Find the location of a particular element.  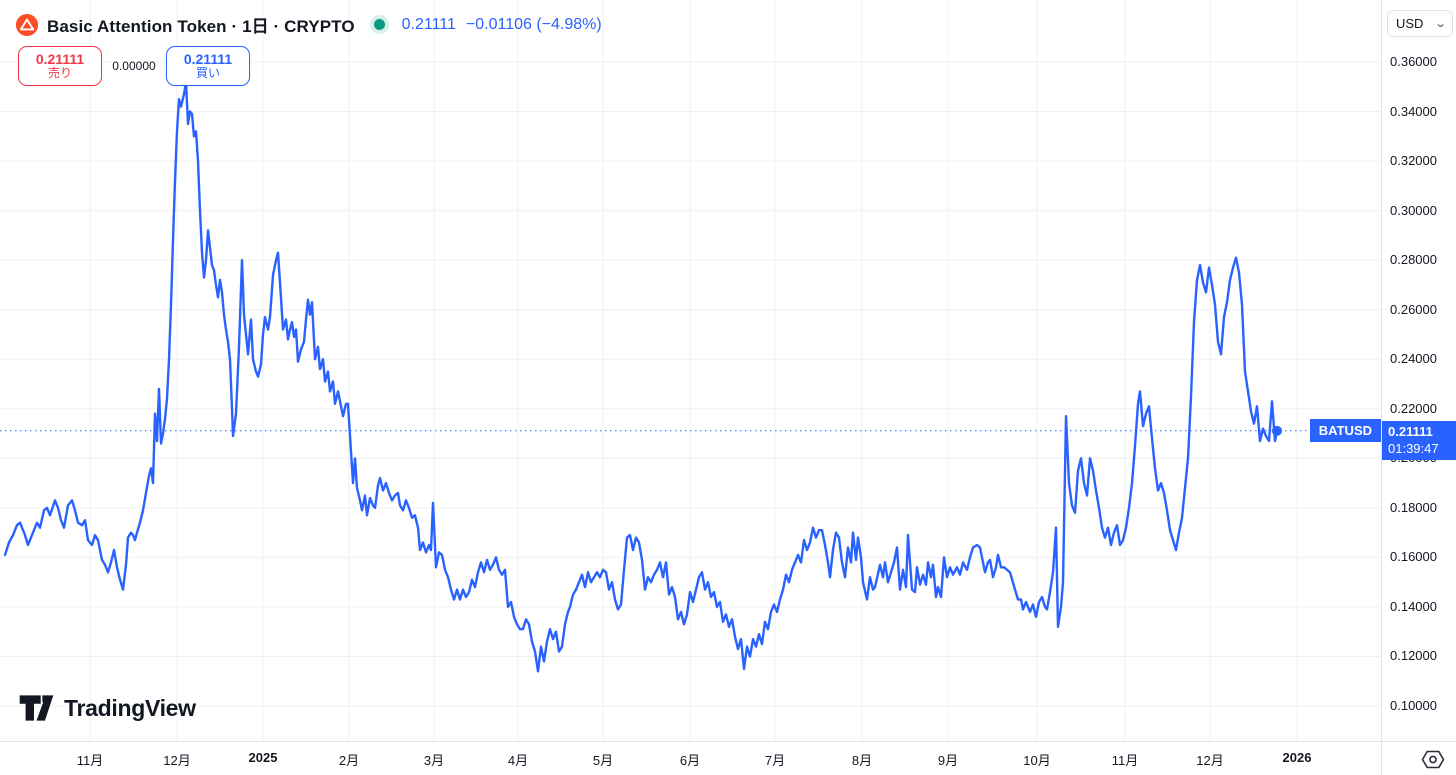

price-tick-label: 0.14000 is located at coordinates (1413, 606).